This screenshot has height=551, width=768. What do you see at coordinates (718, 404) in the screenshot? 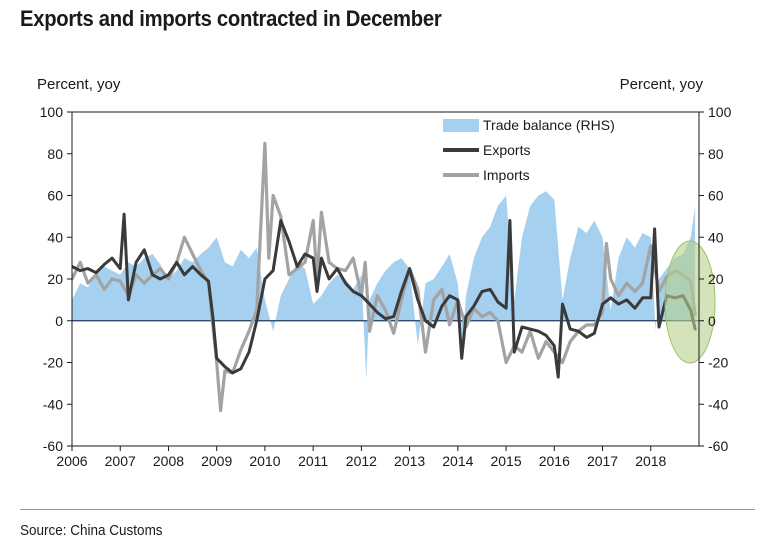
I see `y-tick-label-right: -40` at bounding box center [718, 404].